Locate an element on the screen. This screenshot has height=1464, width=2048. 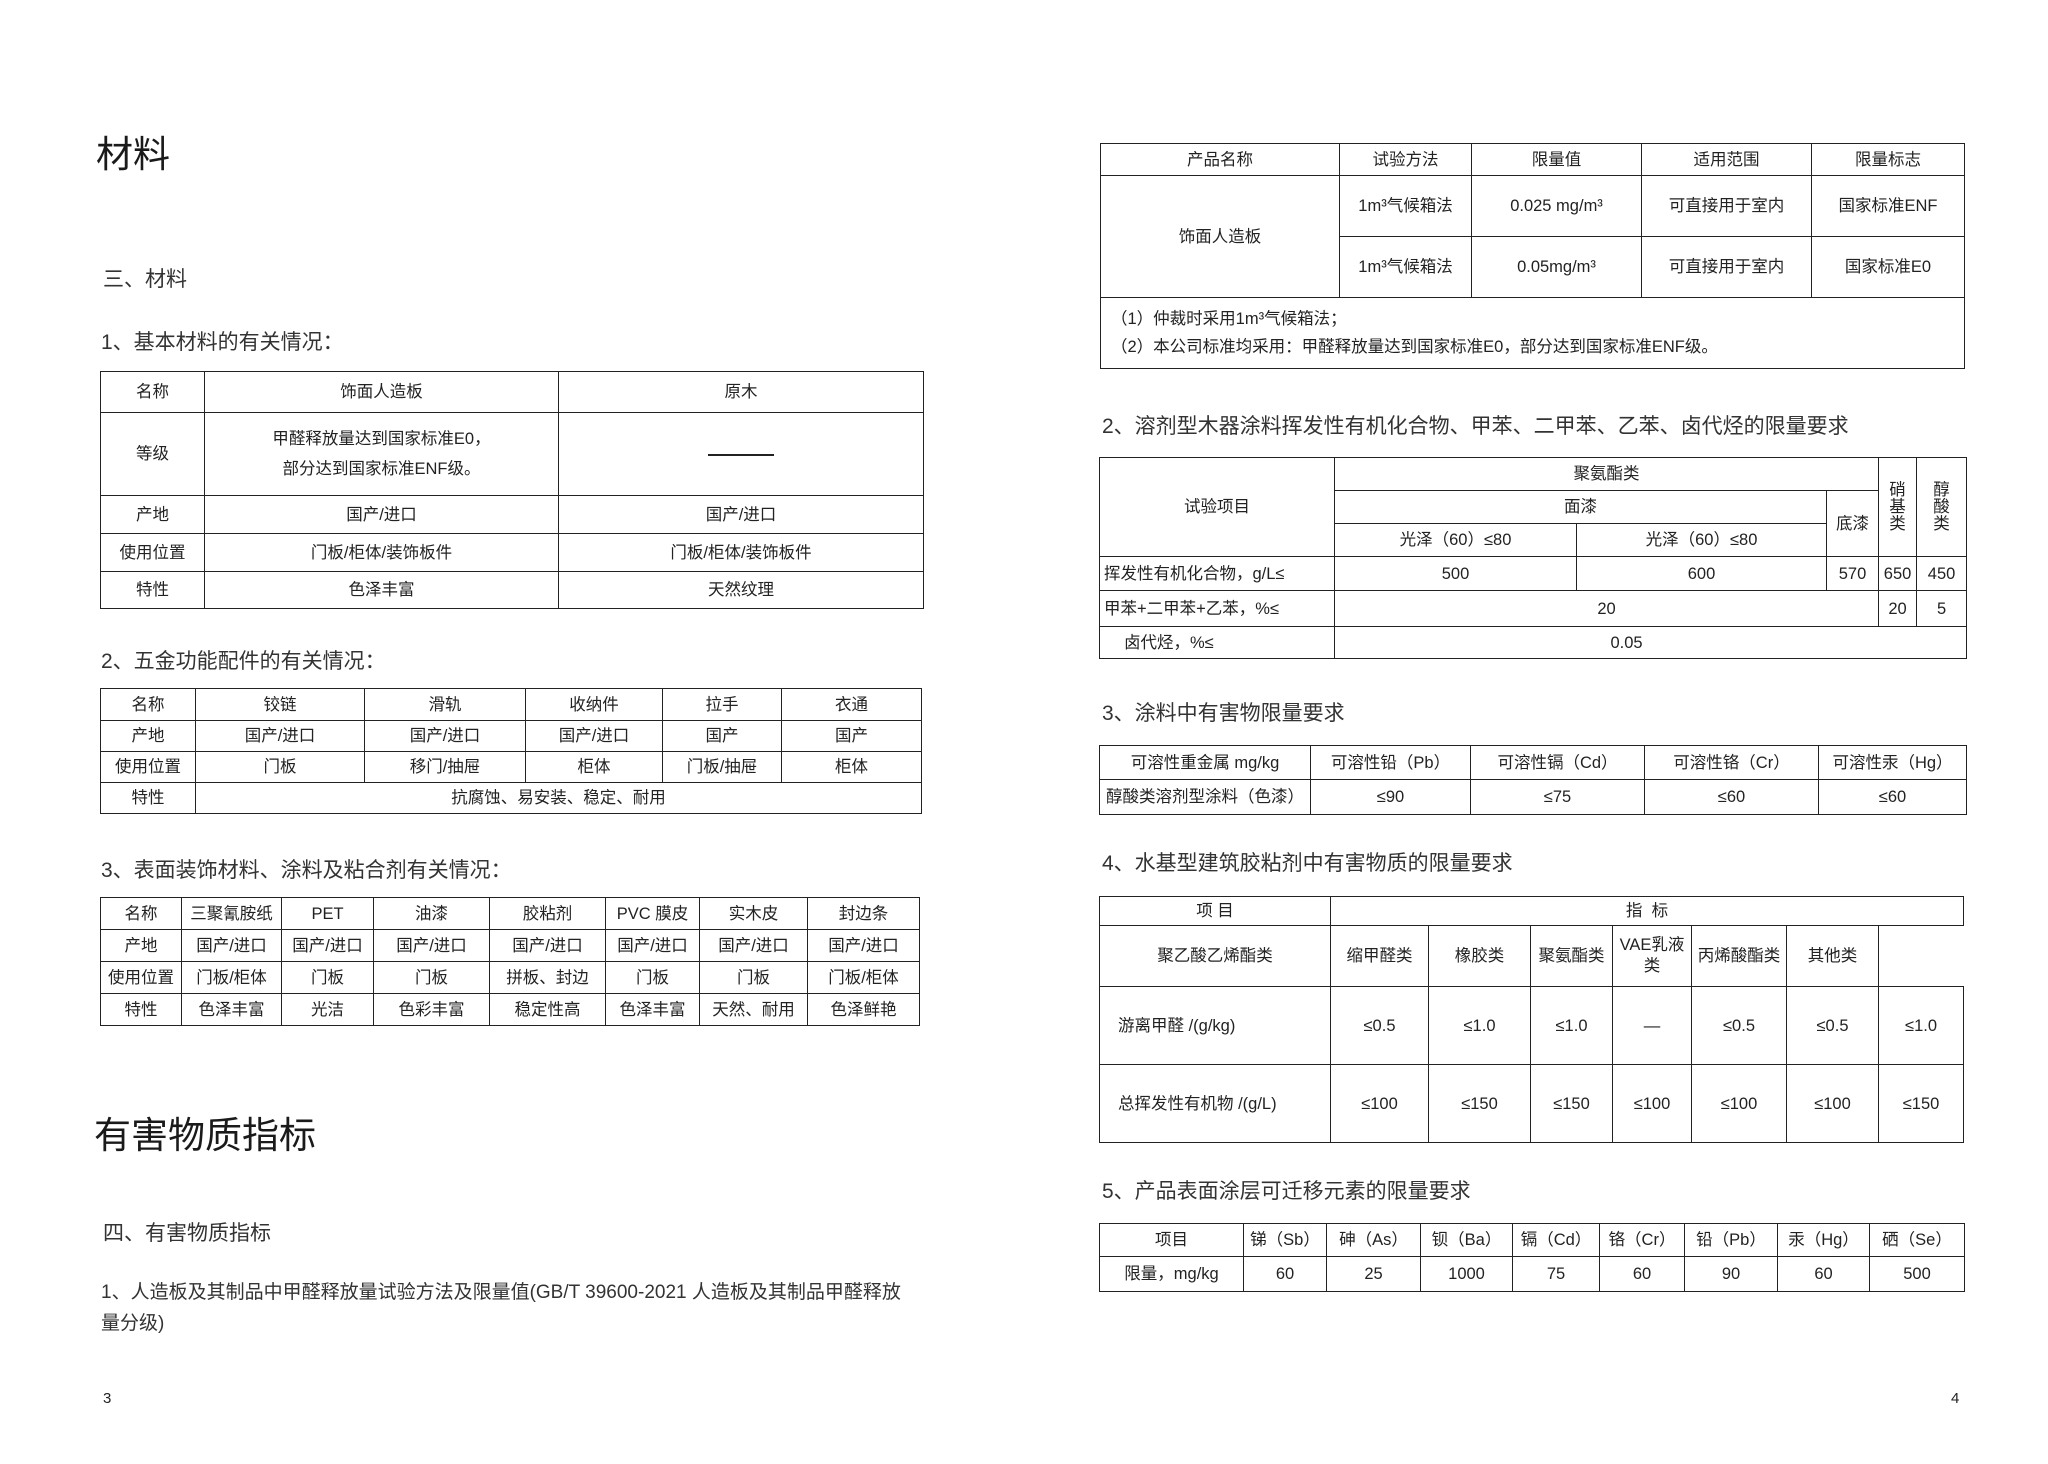
header-cell: 可溶性汞（Hg） is located at coordinates (1892, 762).